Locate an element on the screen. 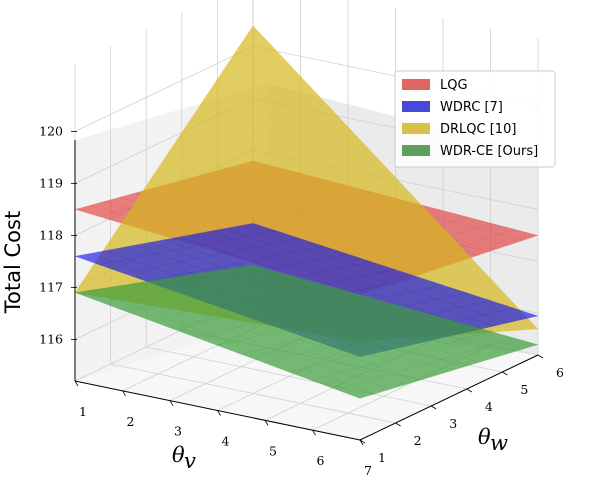 This screenshot has height=504, width=598. x-tick-label: 7 is located at coordinates (368, 470).